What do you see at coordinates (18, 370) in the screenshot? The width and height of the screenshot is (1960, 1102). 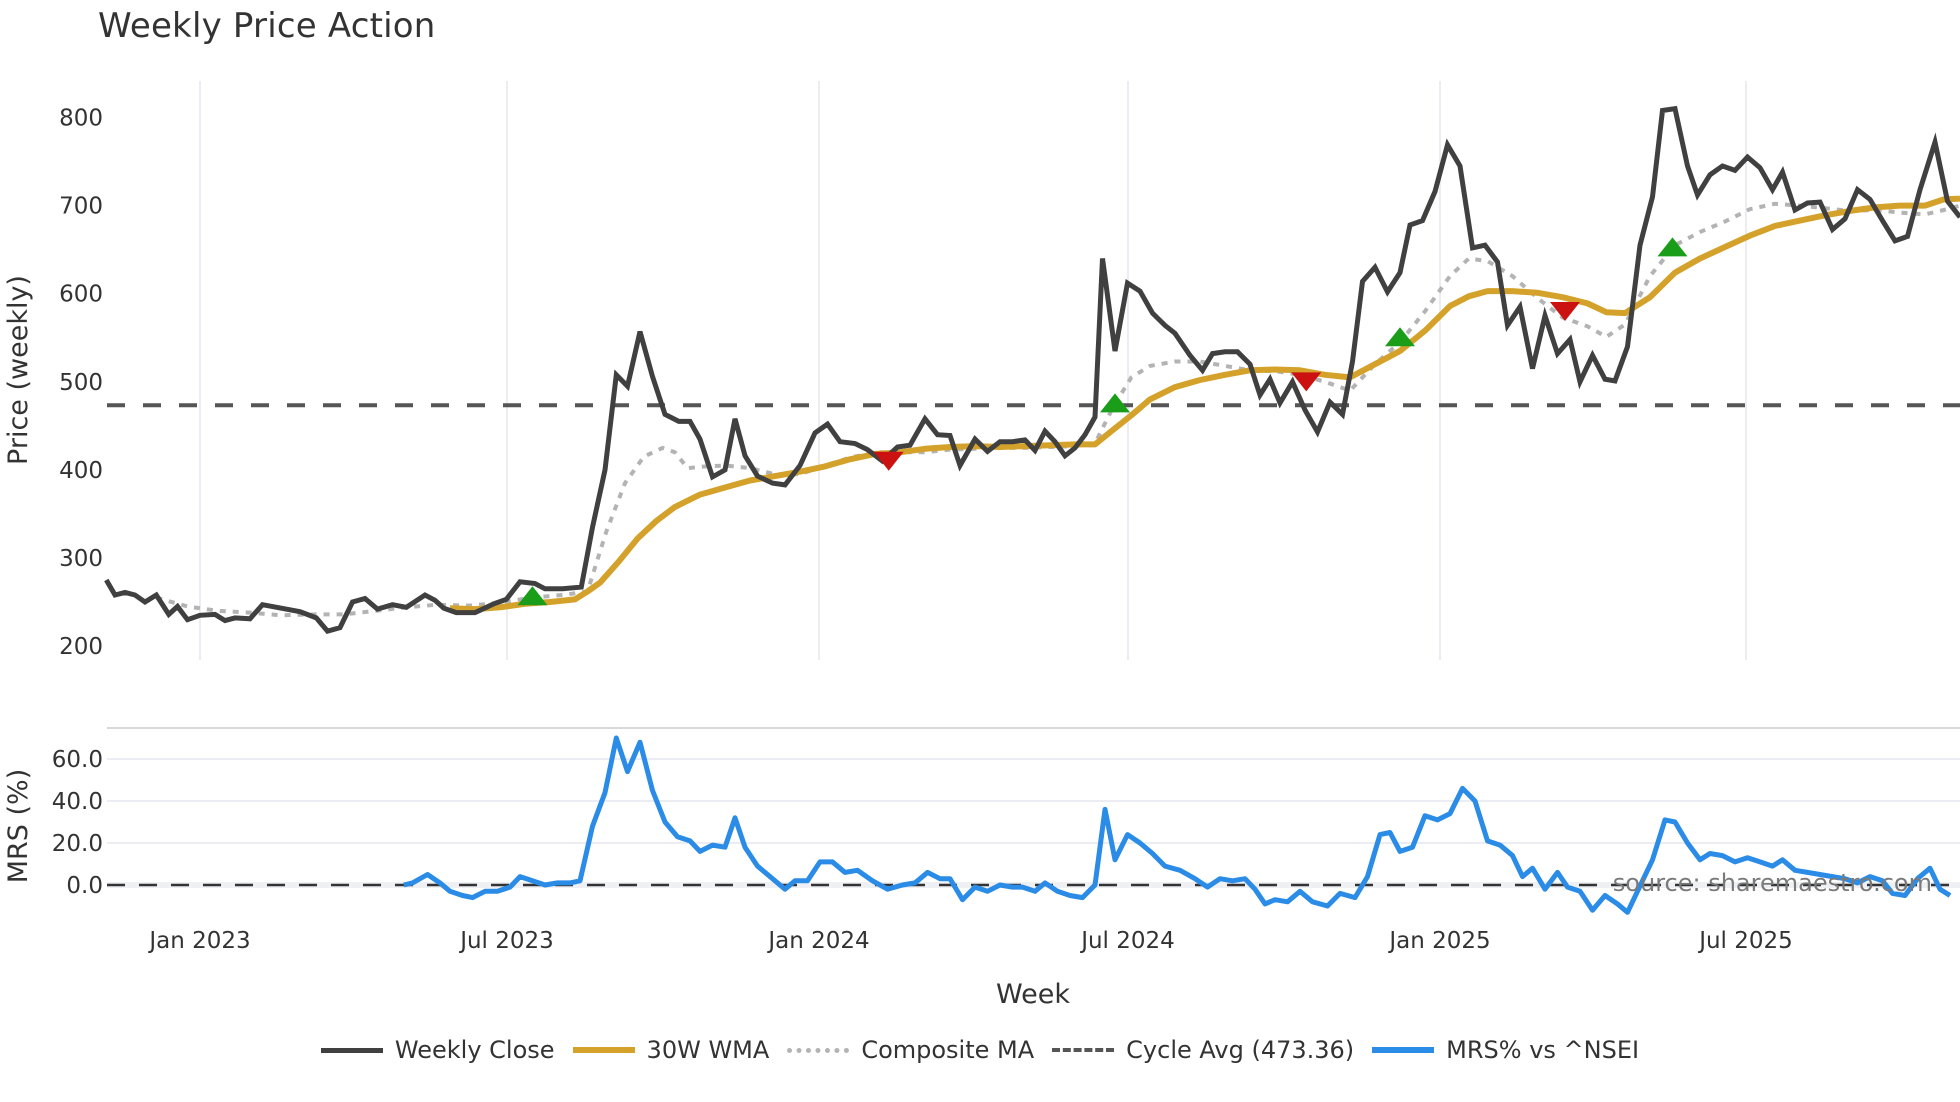 I see `price-y-axis-title: Price (weekly)` at bounding box center [18, 370].